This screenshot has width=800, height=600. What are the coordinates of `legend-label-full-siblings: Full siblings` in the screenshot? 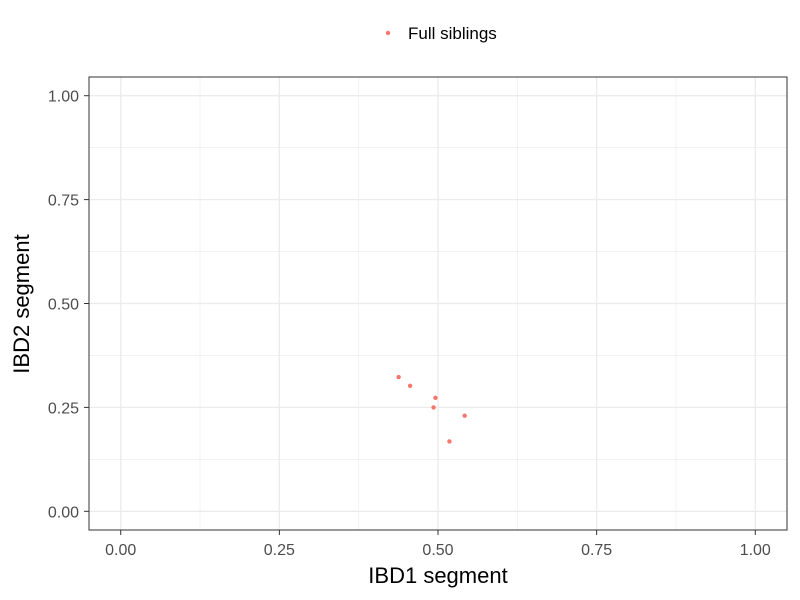 It's located at (452, 33).